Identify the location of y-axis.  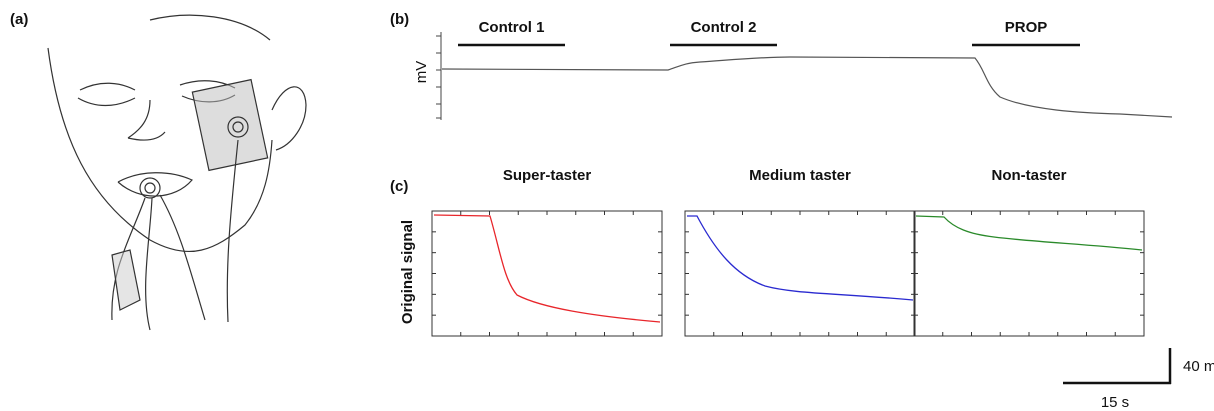
(439, 76).